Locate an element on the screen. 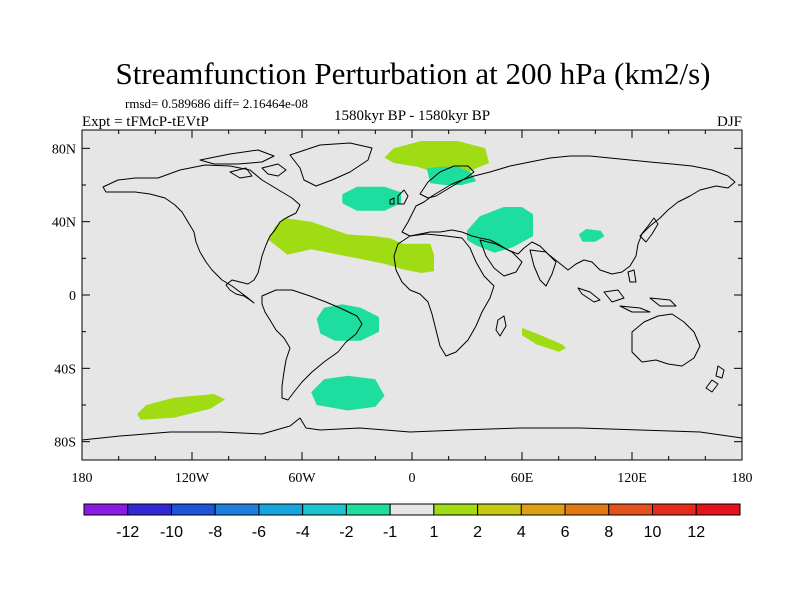  y-tick-label: 0 is located at coordinates (72, 296).